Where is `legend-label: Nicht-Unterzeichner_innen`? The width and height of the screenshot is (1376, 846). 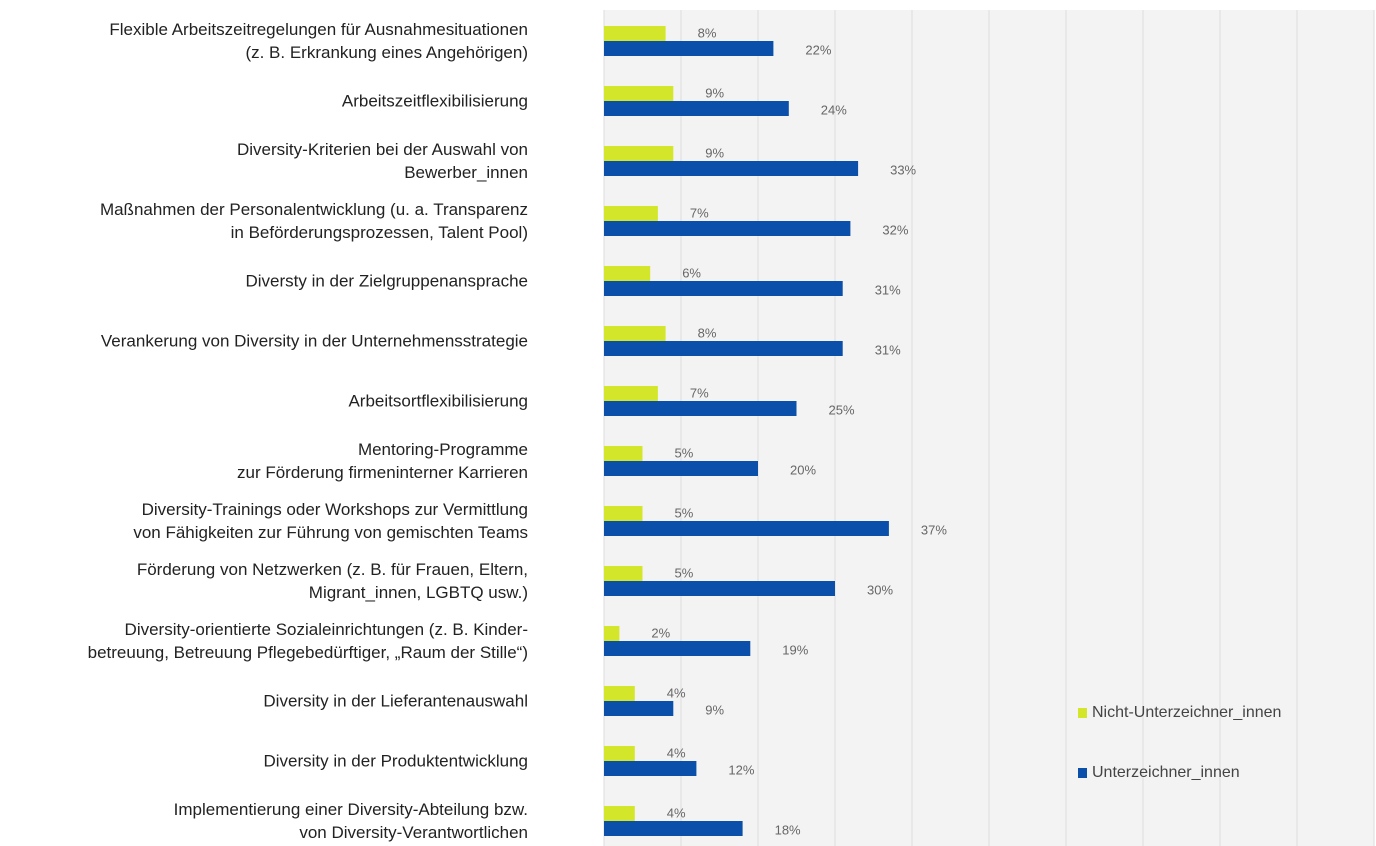 legend-label: Nicht-Unterzeichner_innen is located at coordinates (1186, 712).